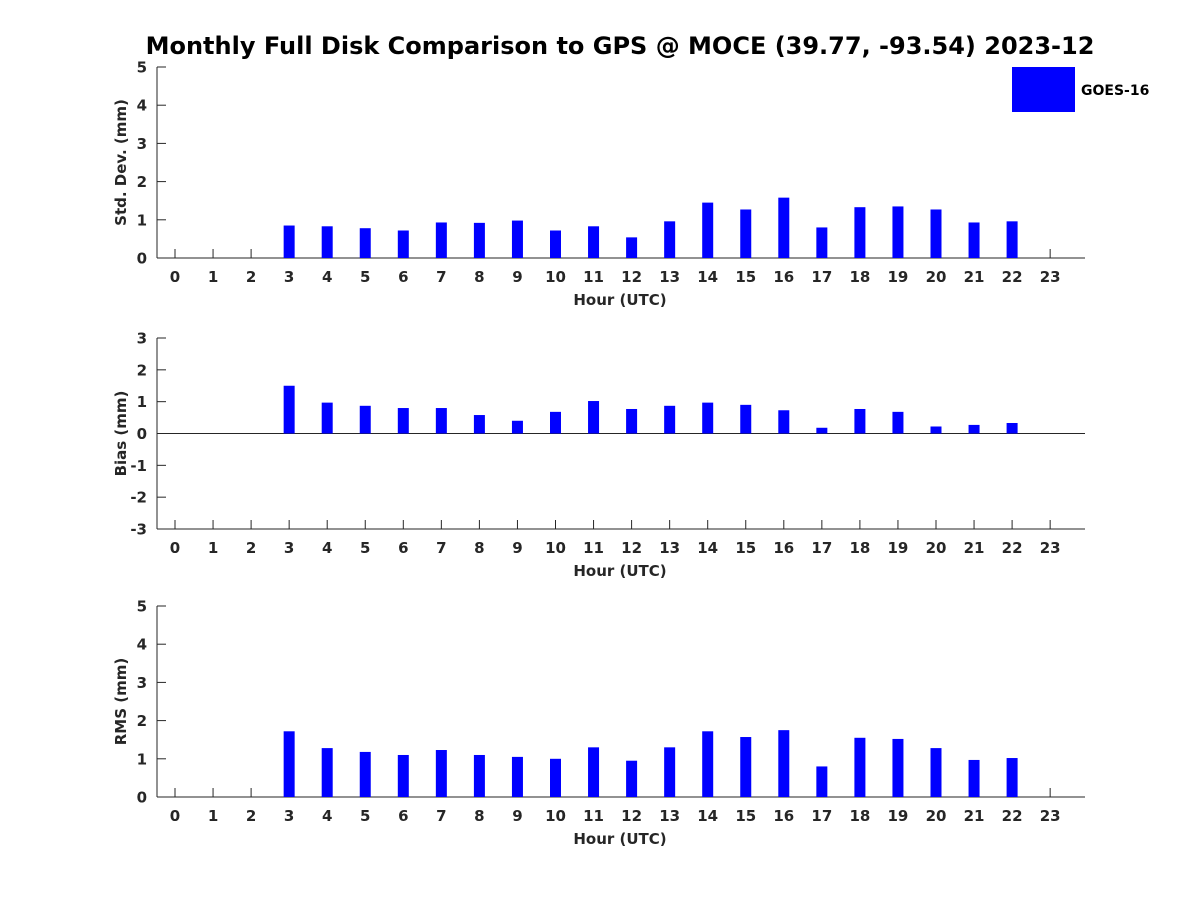 The width and height of the screenshot is (1200, 900). I want to click on y-tick-label: 0, so click(142, 798).